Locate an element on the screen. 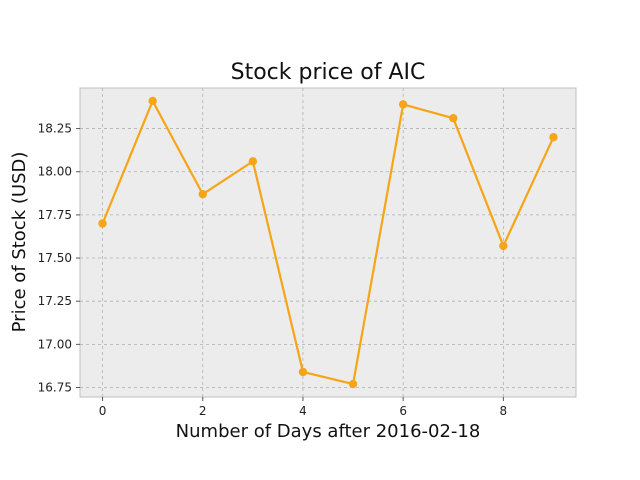 The height and width of the screenshot is (480, 640). x-tick-label: 0 is located at coordinates (103, 411).